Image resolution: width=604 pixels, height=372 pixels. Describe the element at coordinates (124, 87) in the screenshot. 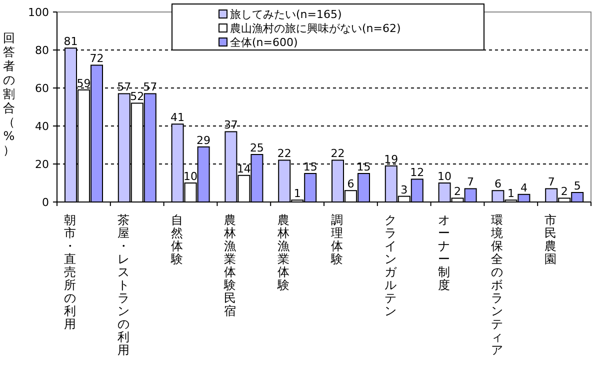

I see `data-label: 57` at that location.